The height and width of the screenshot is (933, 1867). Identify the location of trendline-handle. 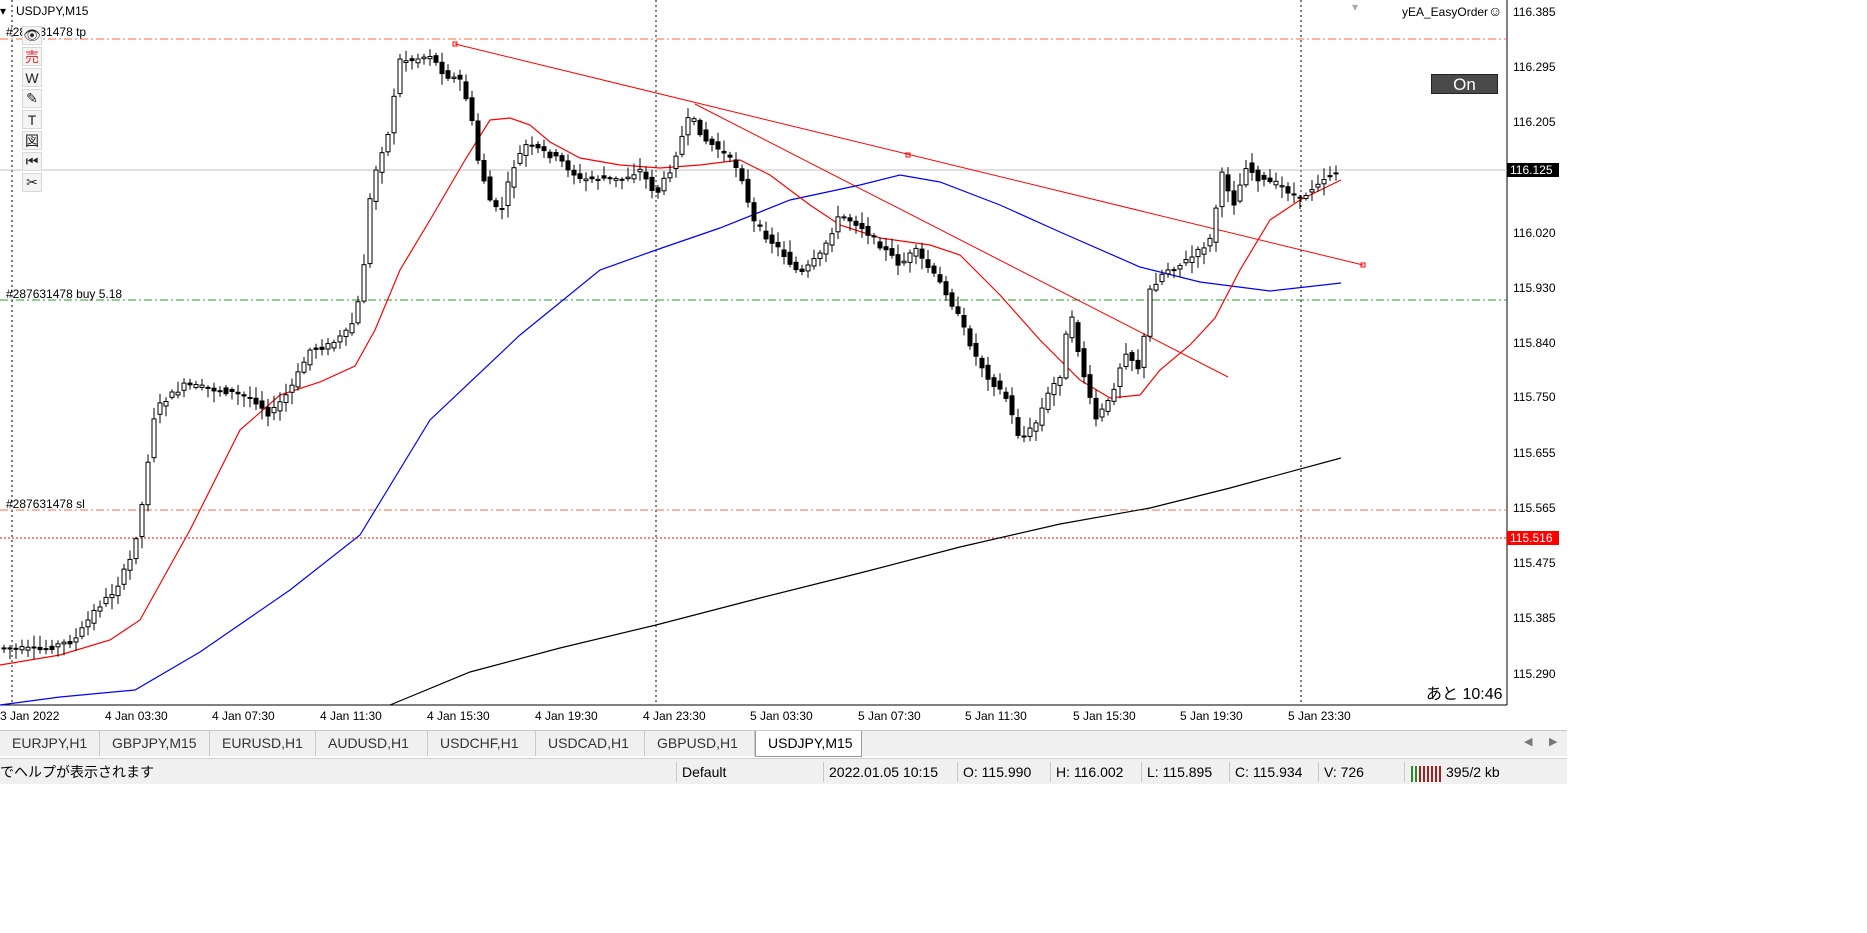
(908, 155).